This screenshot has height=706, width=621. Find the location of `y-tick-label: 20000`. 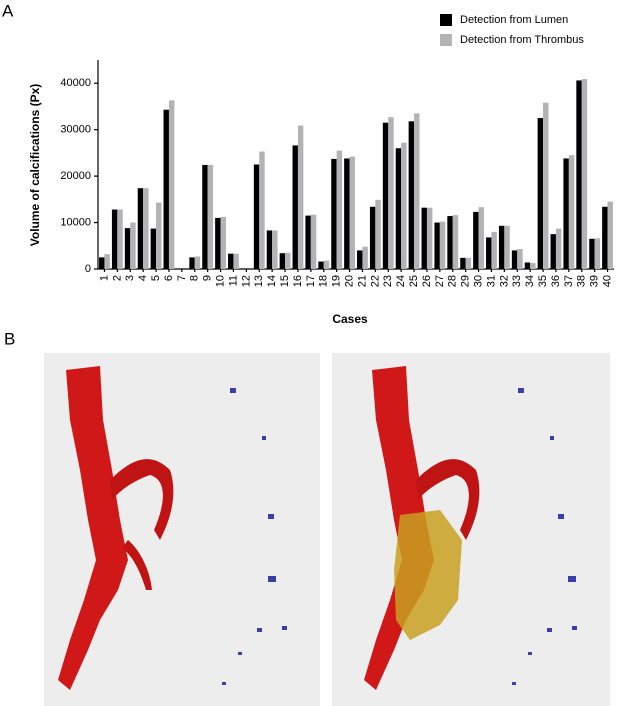

y-tick-label: 20000 is located at coordinates (75, 176).